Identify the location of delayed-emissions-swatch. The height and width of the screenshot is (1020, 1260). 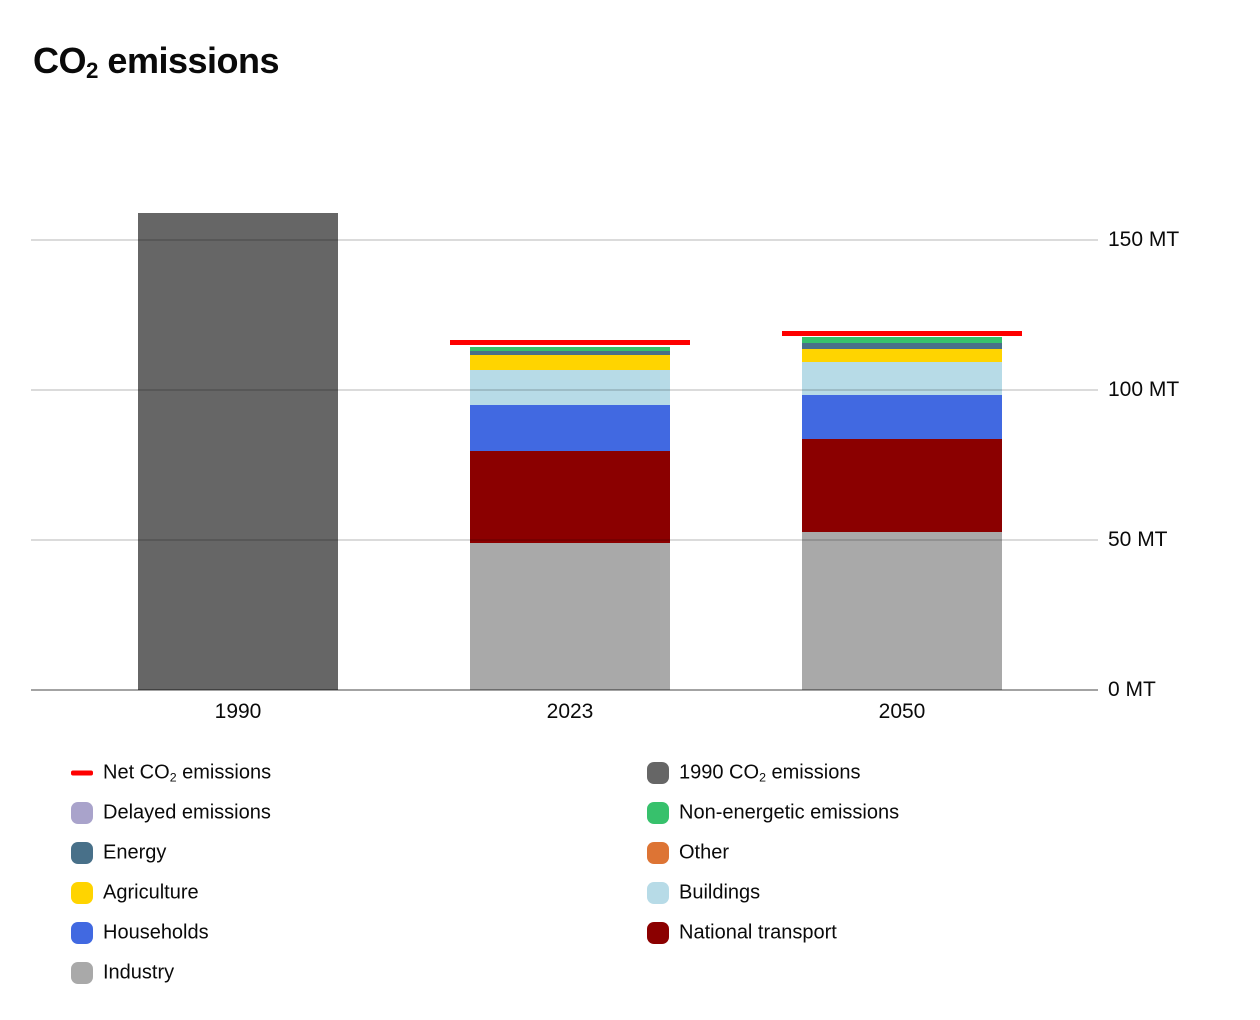
(82, 813).